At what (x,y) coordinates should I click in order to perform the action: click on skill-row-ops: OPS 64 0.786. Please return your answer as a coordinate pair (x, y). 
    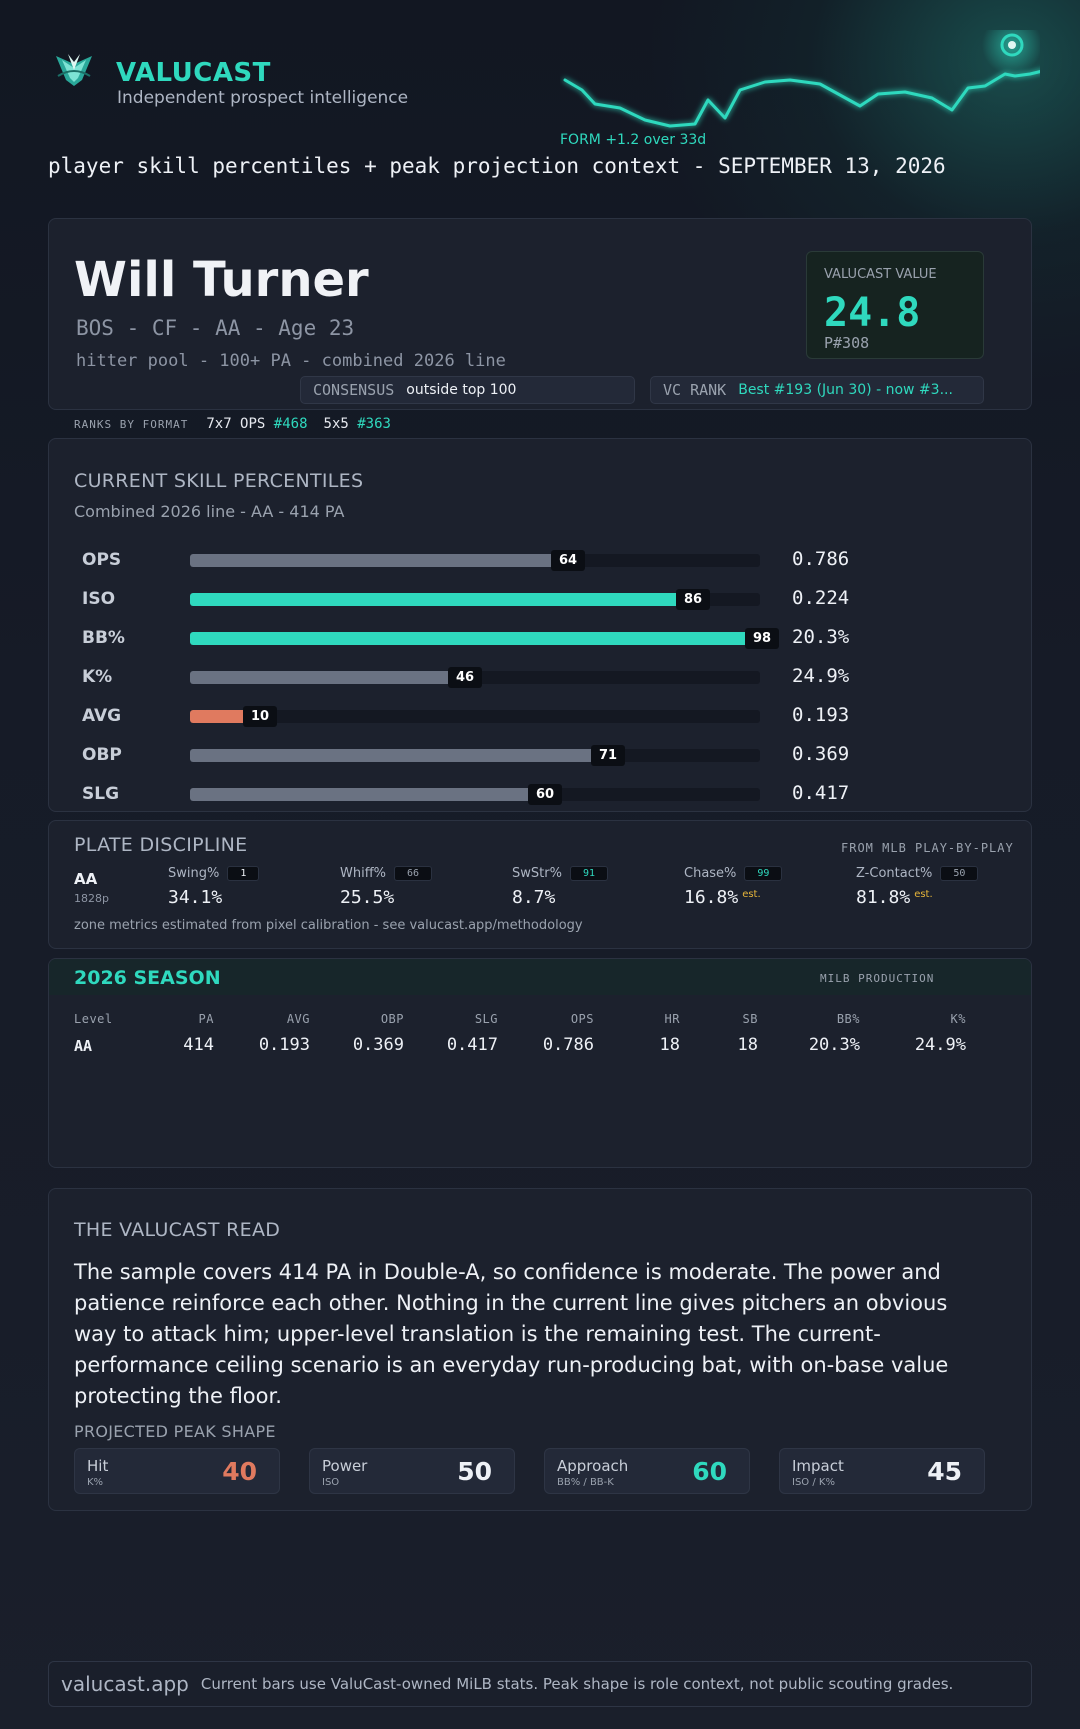
    Looking at the image, I should click on (472, 560).